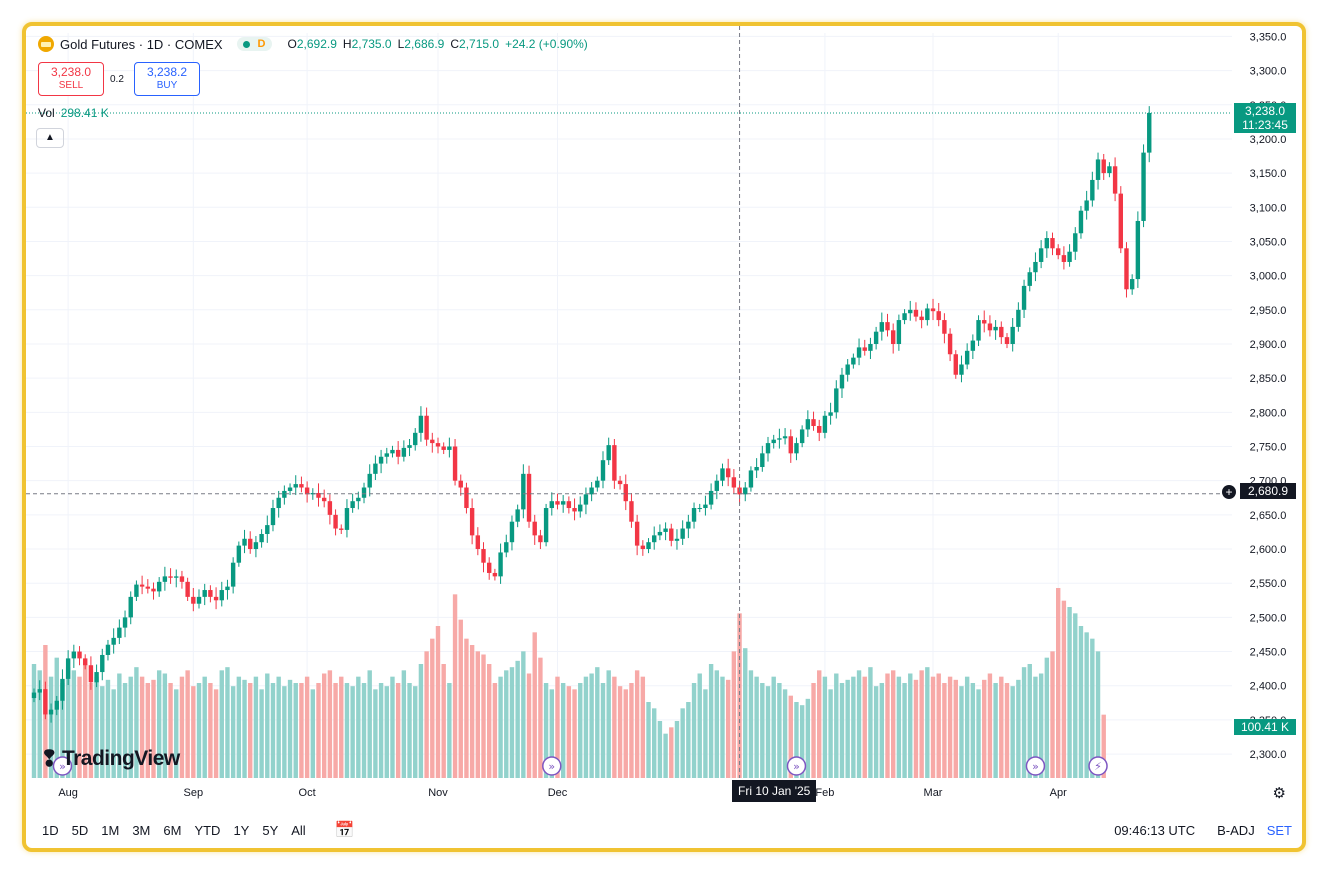 This screenshot has height=871, width=1324. I want to click on scale-settings-icon: ⚙, so click(1279, 793).